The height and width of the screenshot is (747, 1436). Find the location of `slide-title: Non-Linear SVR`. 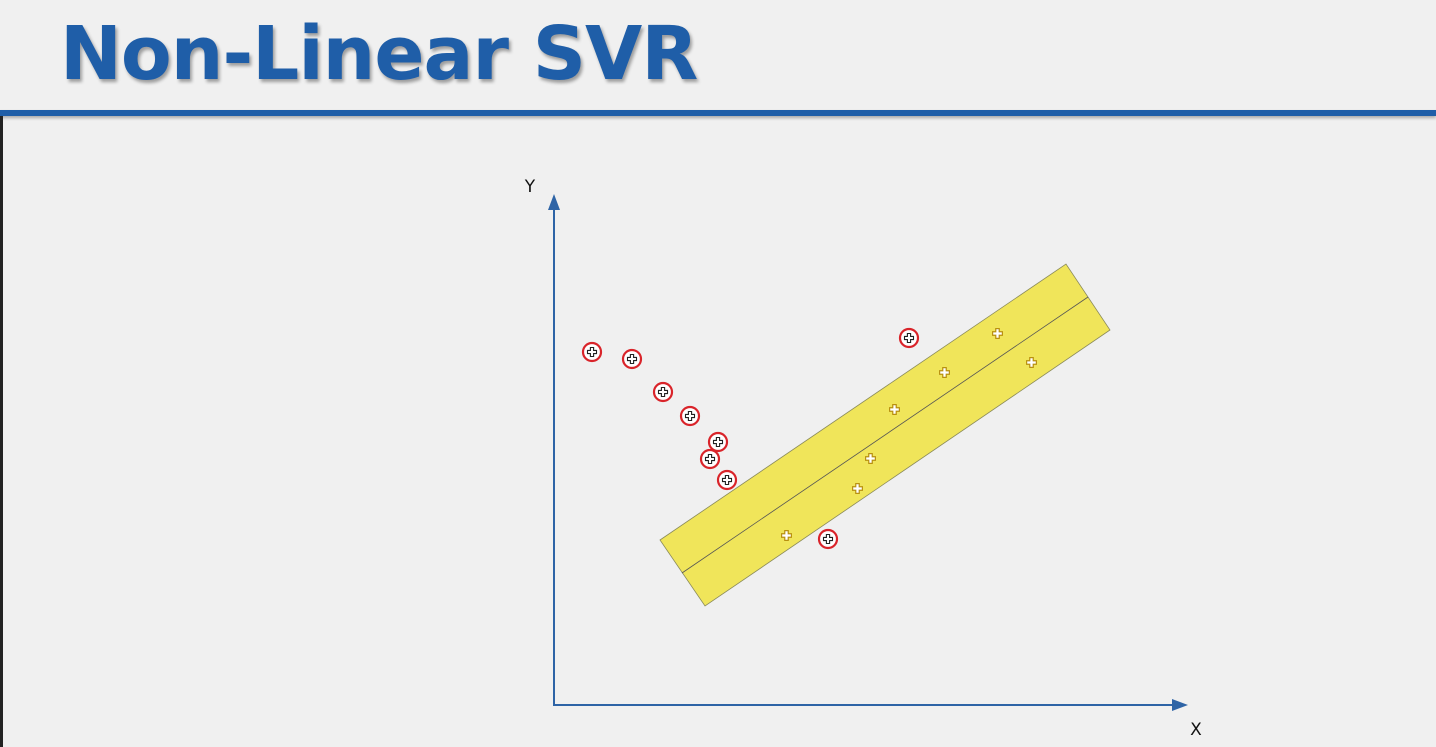

slide-title: Non-Linear SVR is located at coordinates (379, 54).